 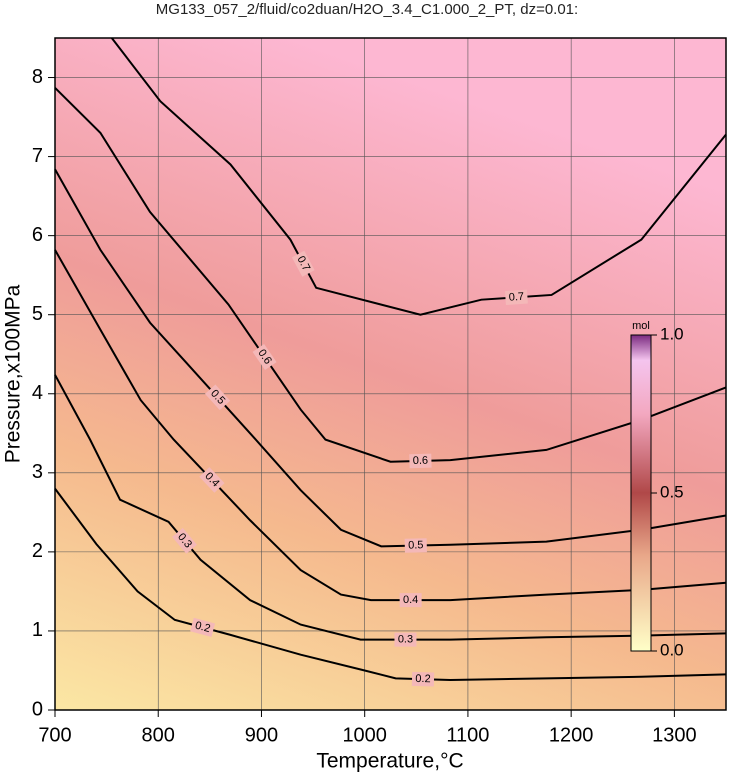 I want to click on colorbar-tick-label: 1.0, so click(x=672, y=333).